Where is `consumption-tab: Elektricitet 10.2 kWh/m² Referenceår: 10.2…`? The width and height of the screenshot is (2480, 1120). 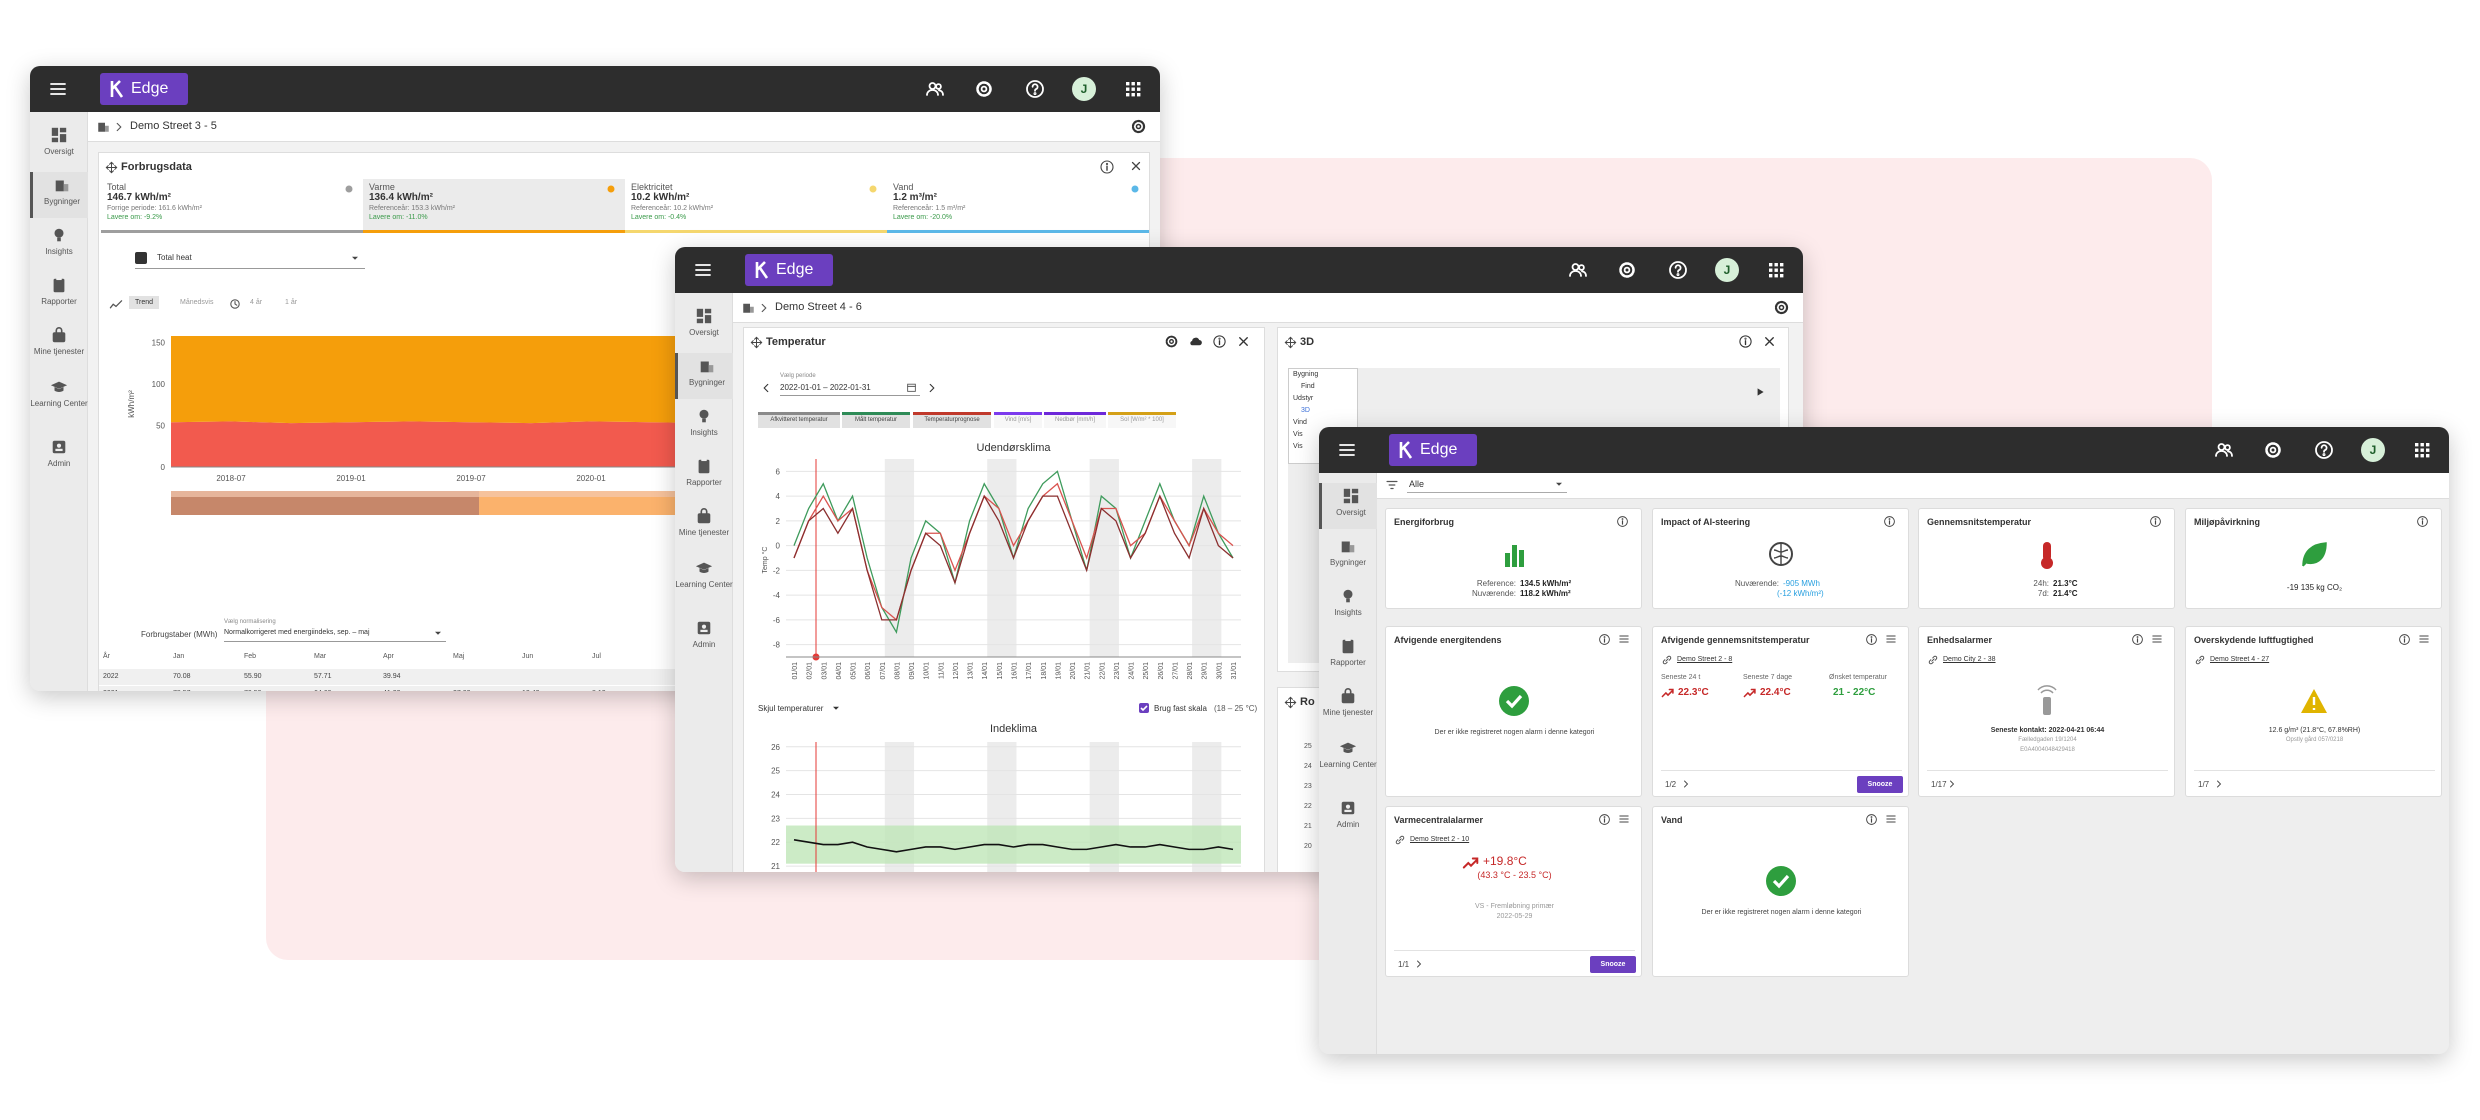
consumption-tab: Elektricitet 10.2 kWh/m² Referenceår: 10.2… is located at coordinates (756, 206).